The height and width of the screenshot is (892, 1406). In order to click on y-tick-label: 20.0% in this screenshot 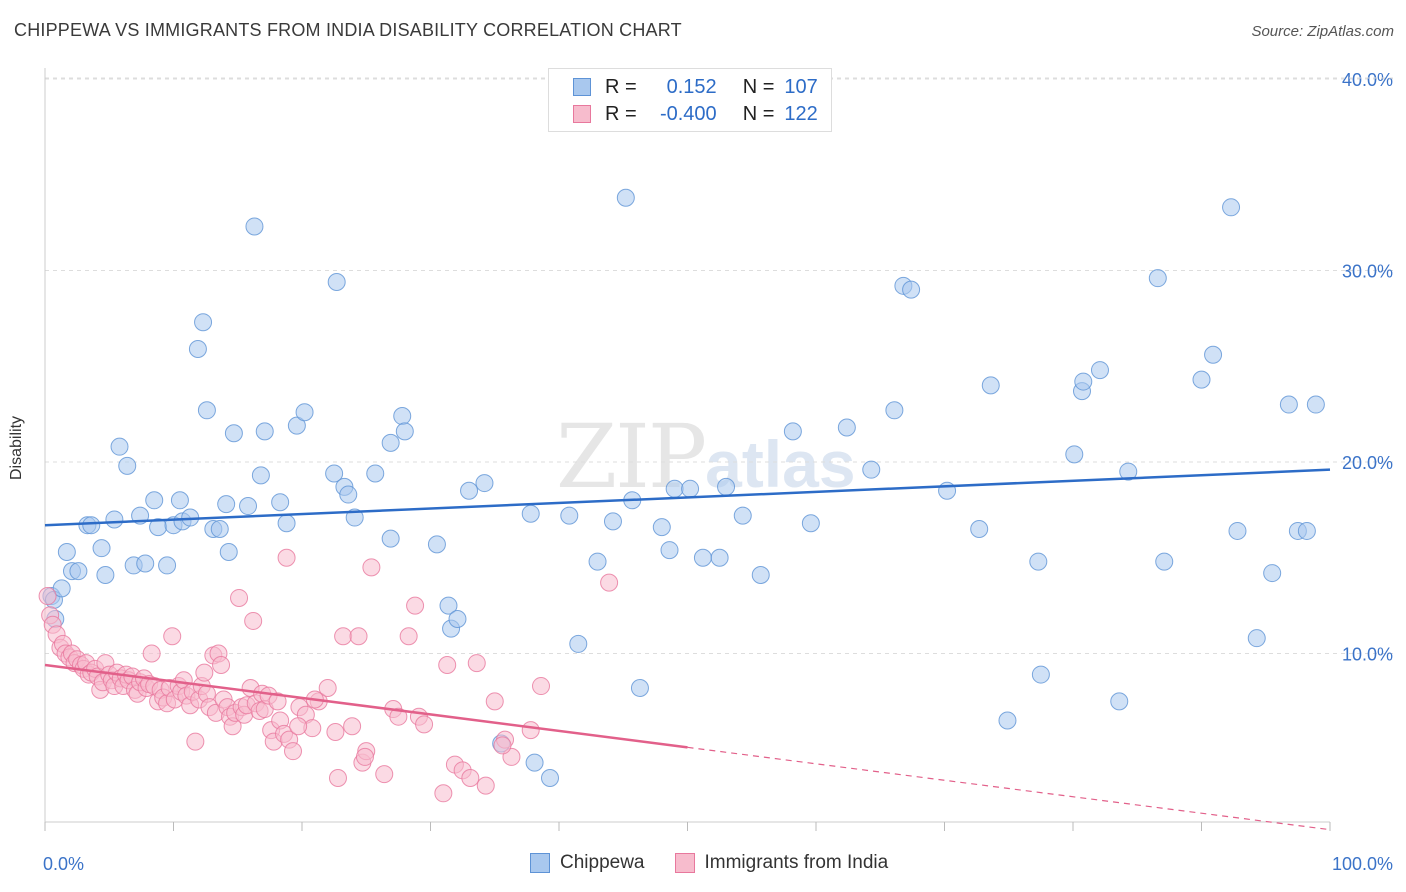, I will do `click(1367, 463)`.